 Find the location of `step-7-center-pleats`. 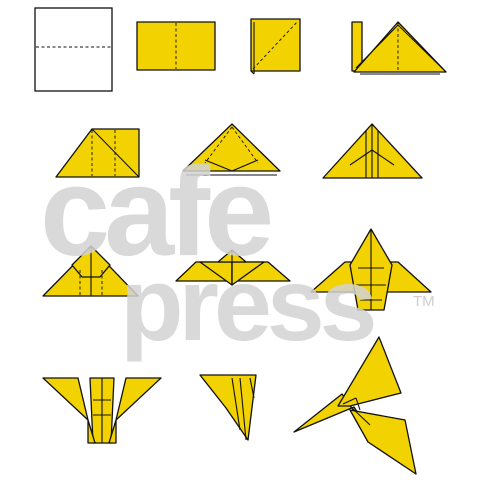

step-7-center-pleats is located at coordinates (372, 151).